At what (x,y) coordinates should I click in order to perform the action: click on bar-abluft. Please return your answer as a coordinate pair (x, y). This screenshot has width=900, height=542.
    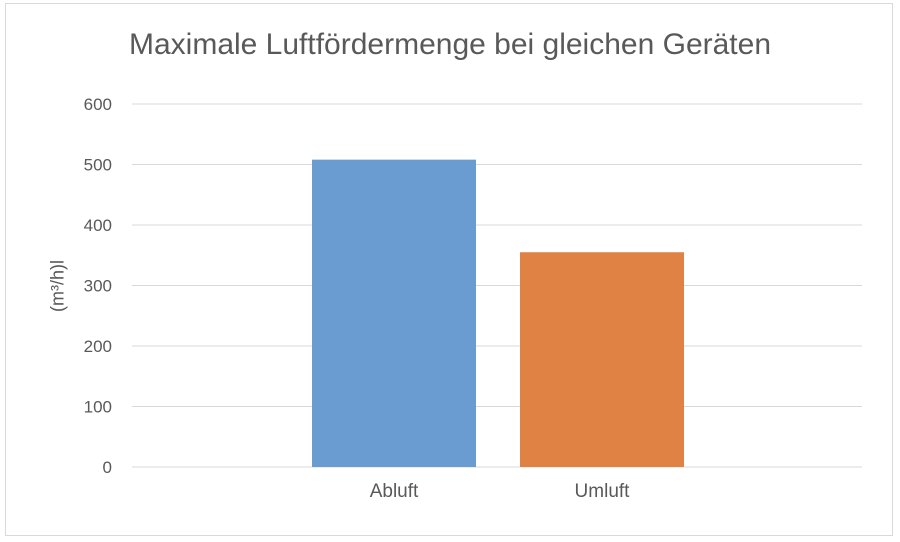
    Looking at the image, I should click on (394, 313).